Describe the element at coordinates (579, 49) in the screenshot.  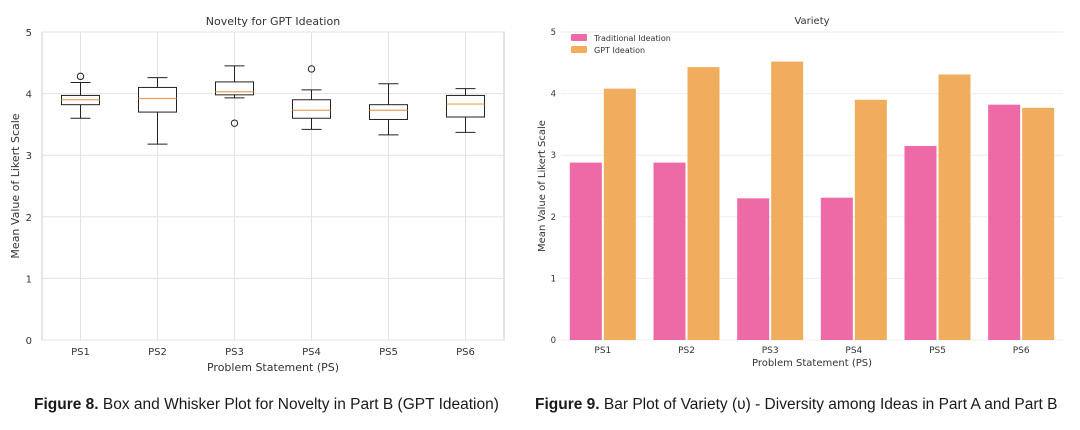
I see `legend-swatch-gpt` at that location.